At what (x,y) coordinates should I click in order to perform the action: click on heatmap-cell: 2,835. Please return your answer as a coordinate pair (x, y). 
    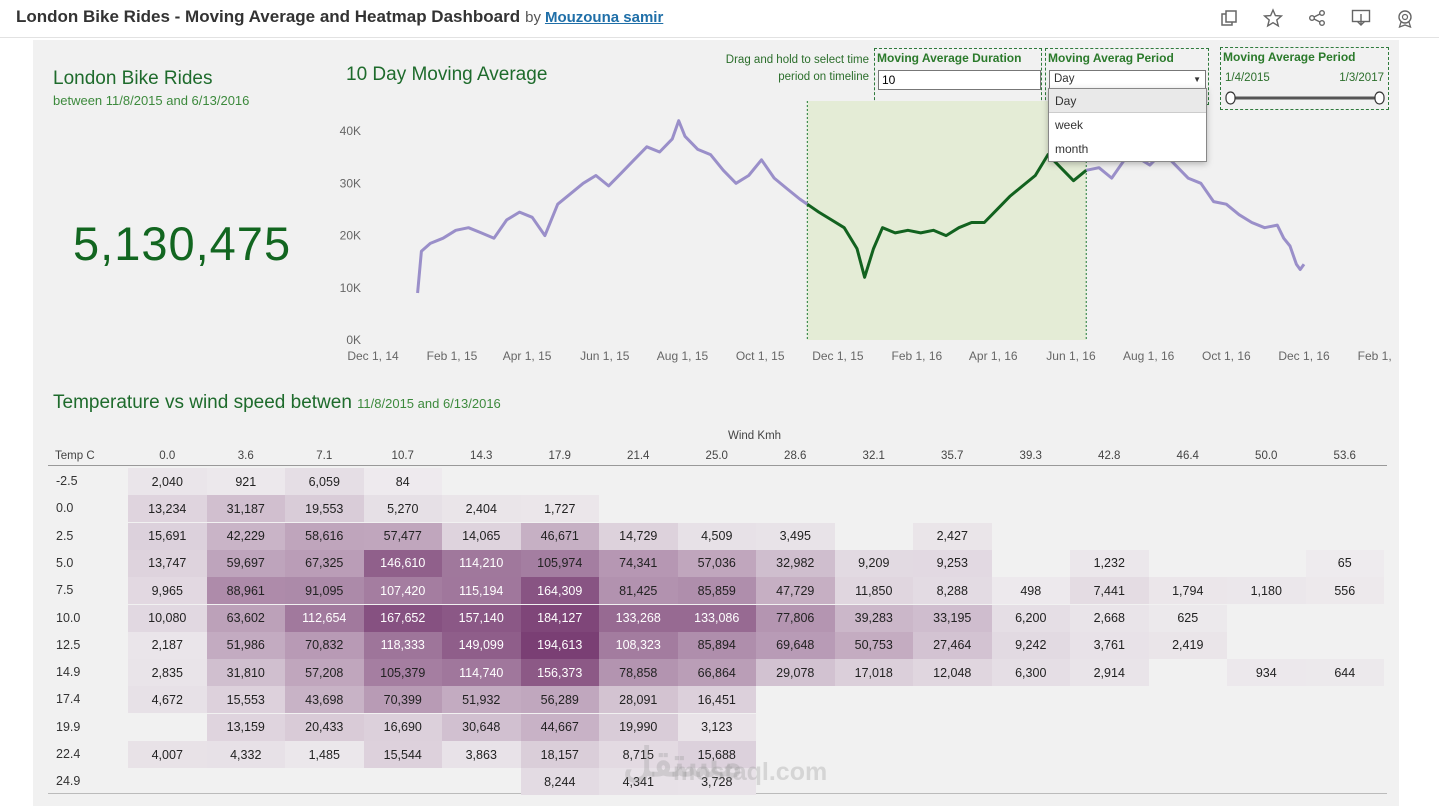
    Looking at the image, I should click on (167, 673).